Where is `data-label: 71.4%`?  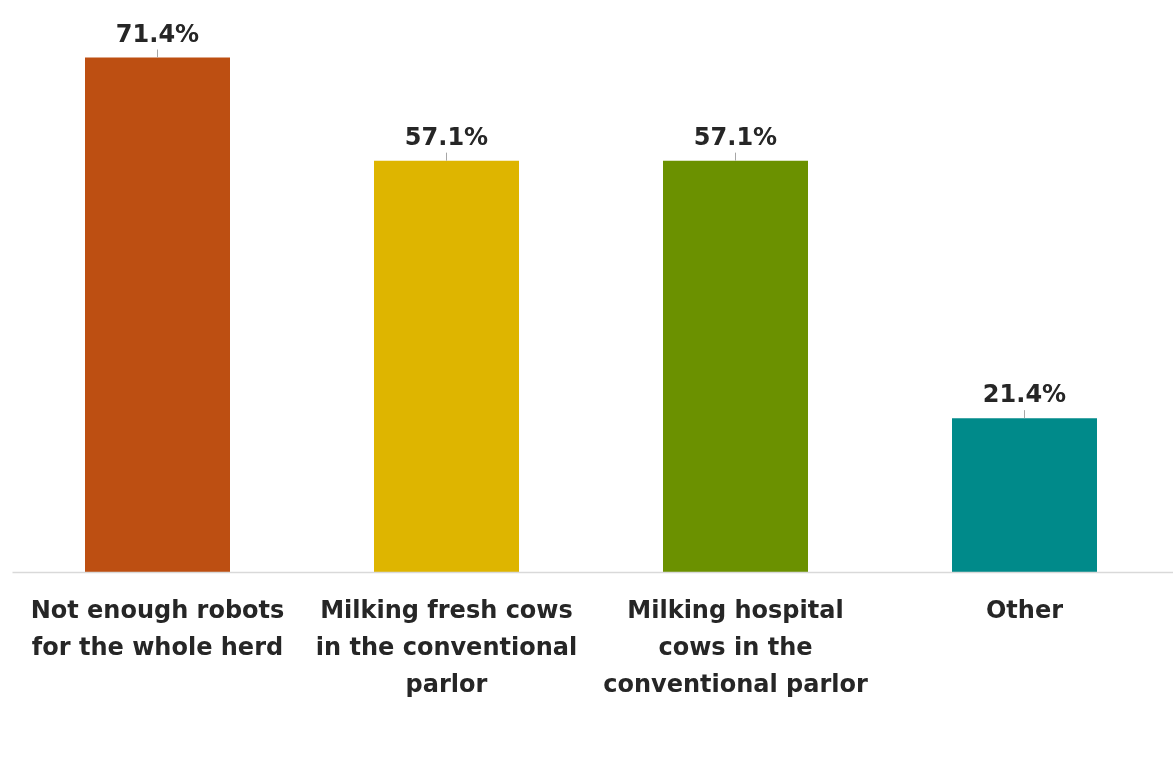
data-label: 71.4% is located at coordinates (157, 33).